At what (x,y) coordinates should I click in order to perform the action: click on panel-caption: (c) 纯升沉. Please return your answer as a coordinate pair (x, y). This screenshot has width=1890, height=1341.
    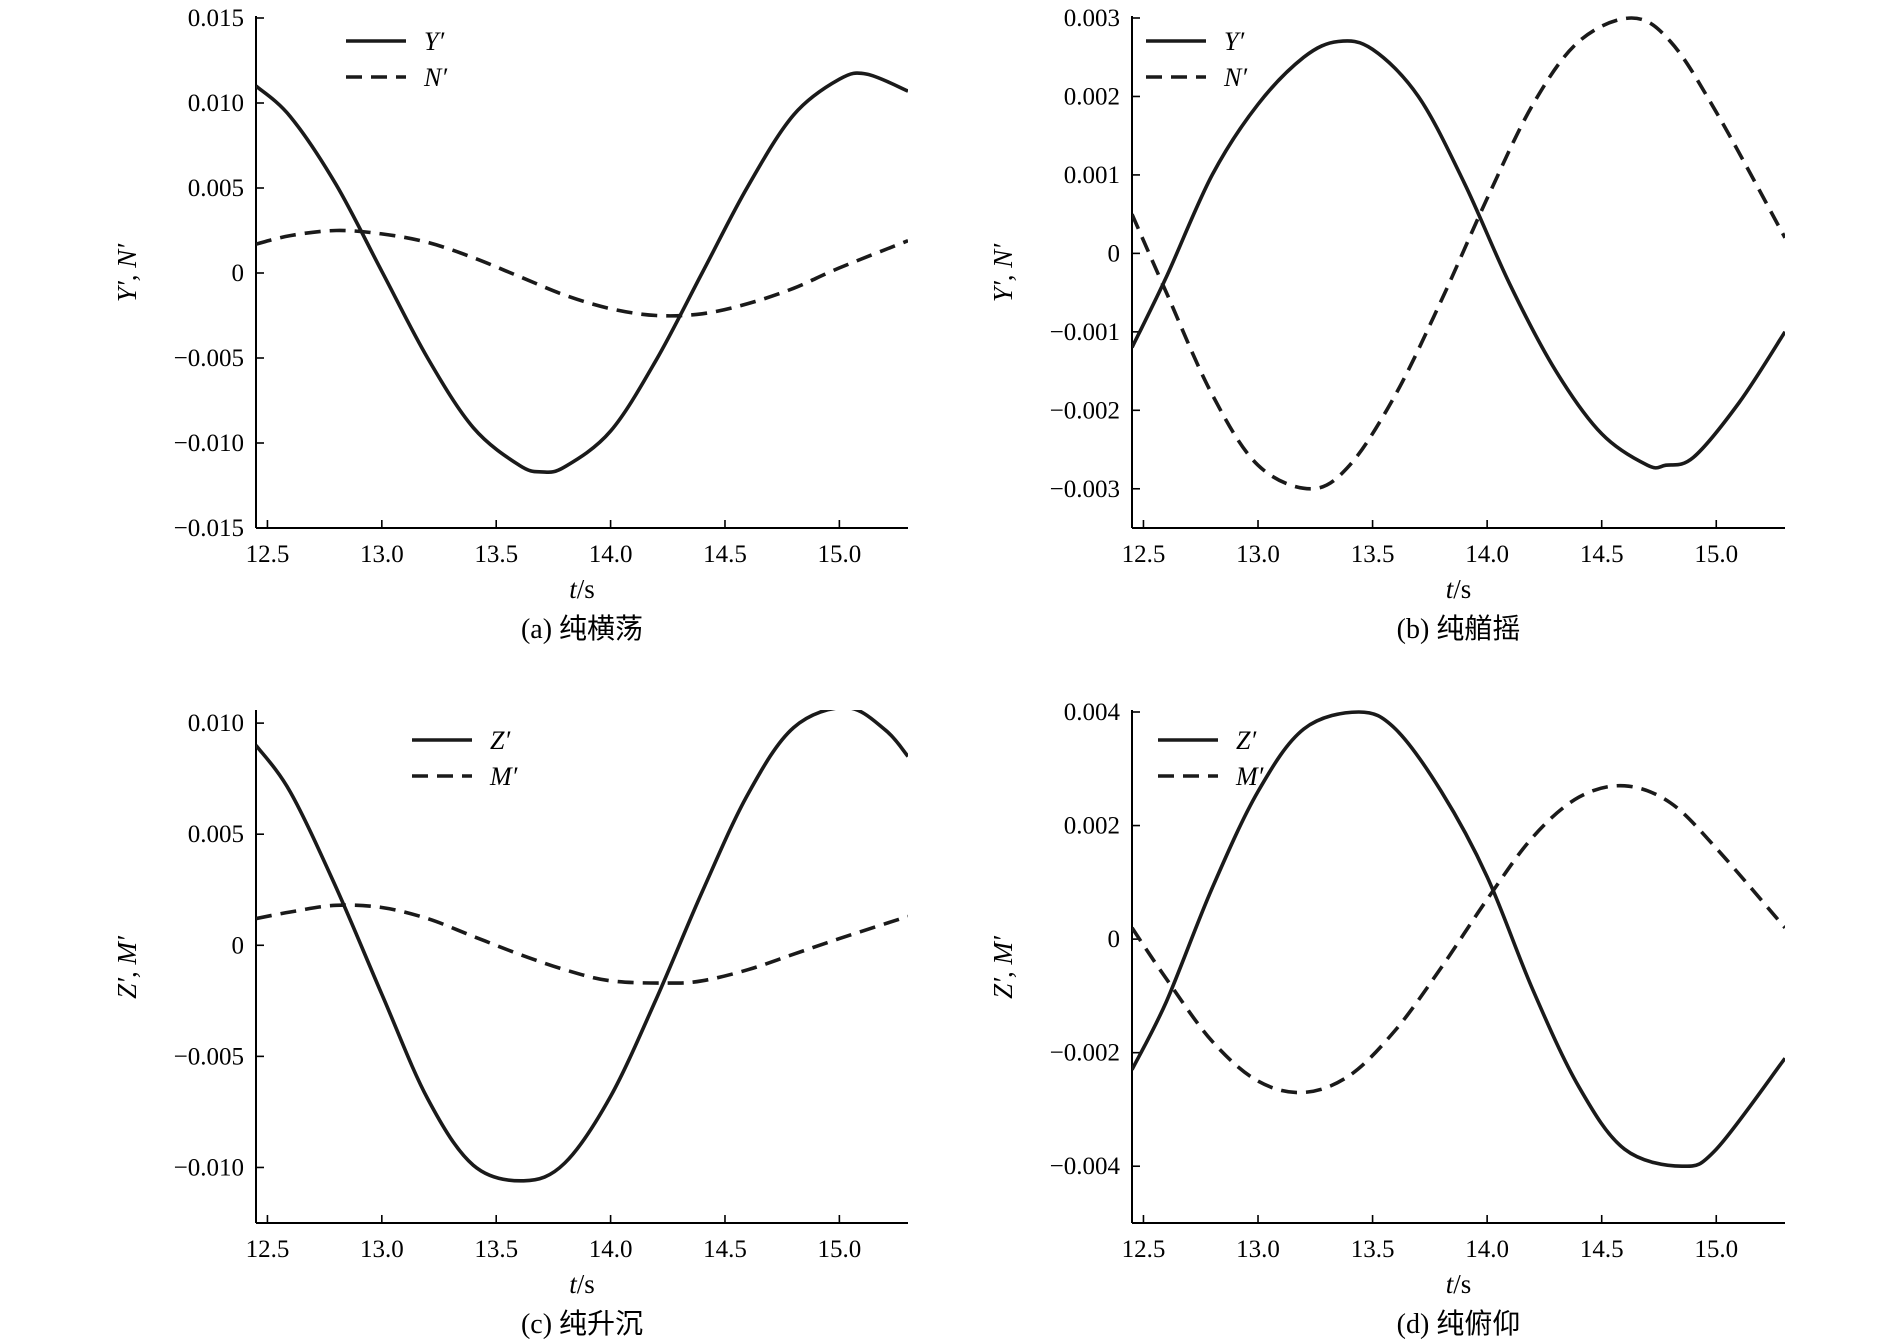
    Looking at the image, I should click on (582, 1324).